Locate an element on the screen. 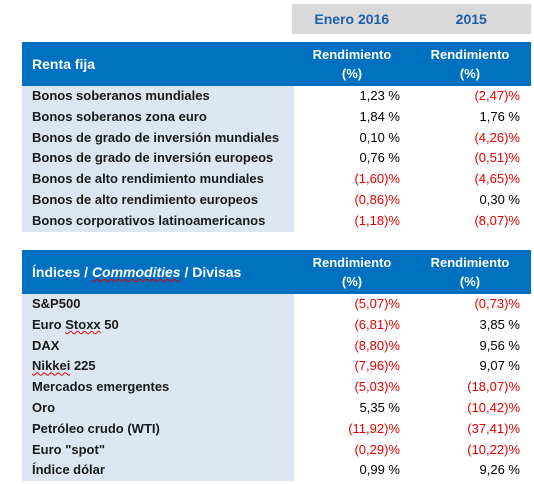  row-label: Oro is located at coordinates (158, 408).